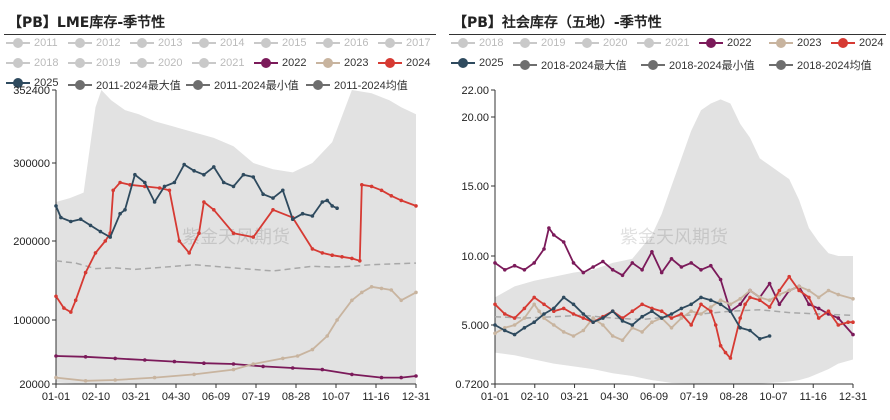 Image resolution: width=890 pixels, height=420 pixels. I want to click on legend-item: 2011-2024最小值, so click(242, 85).